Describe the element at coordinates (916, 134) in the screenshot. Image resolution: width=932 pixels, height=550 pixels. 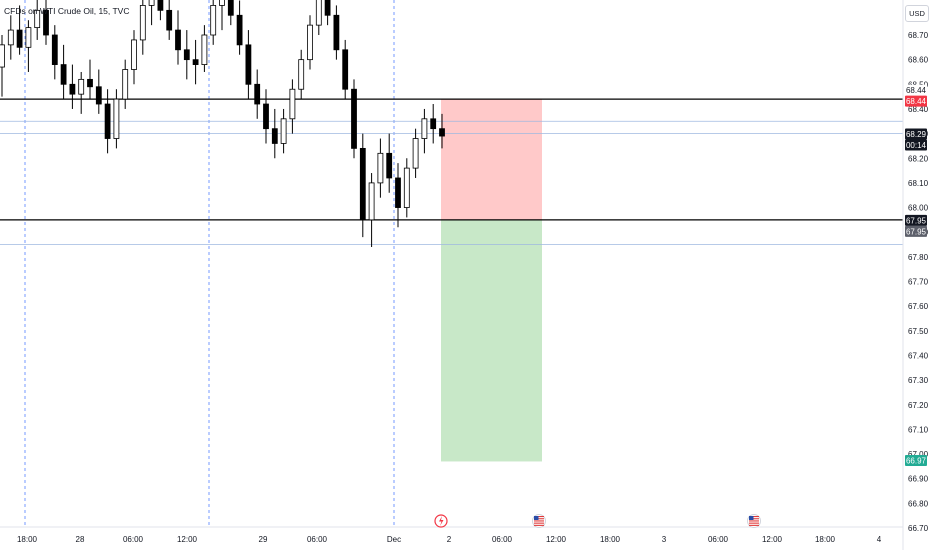
I see `svg-text: 68.29` at that location.